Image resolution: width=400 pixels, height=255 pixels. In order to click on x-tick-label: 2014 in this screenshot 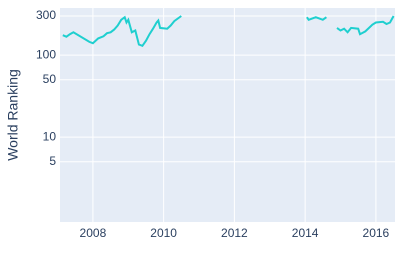, I will do `click(305, 233)`.